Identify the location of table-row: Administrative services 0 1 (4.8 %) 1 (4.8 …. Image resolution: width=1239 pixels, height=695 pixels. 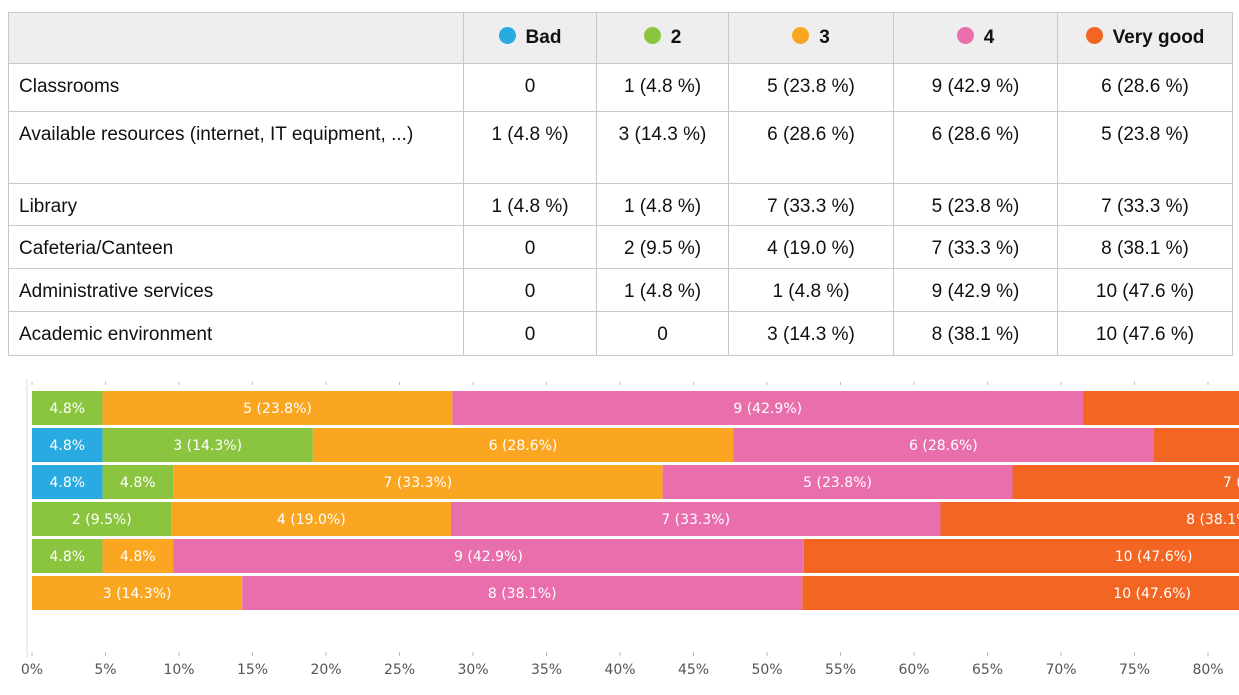
(620, 290).